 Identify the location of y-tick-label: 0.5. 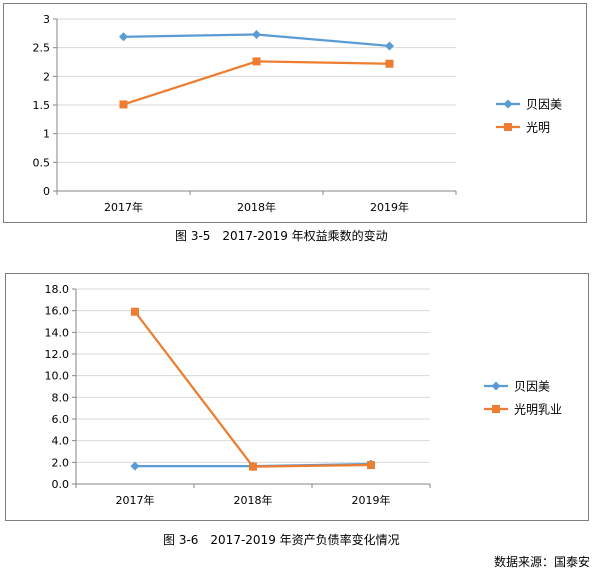
(42, 162).